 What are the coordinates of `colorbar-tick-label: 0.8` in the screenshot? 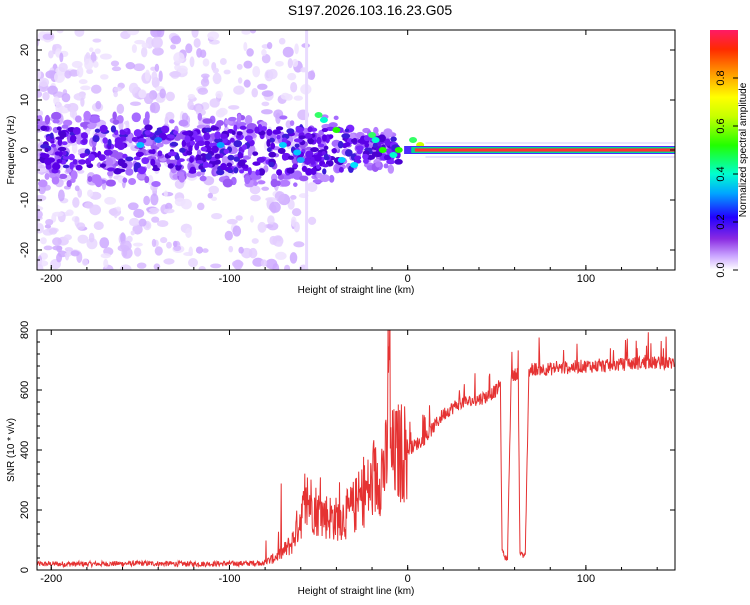 It's located at (721, 77).